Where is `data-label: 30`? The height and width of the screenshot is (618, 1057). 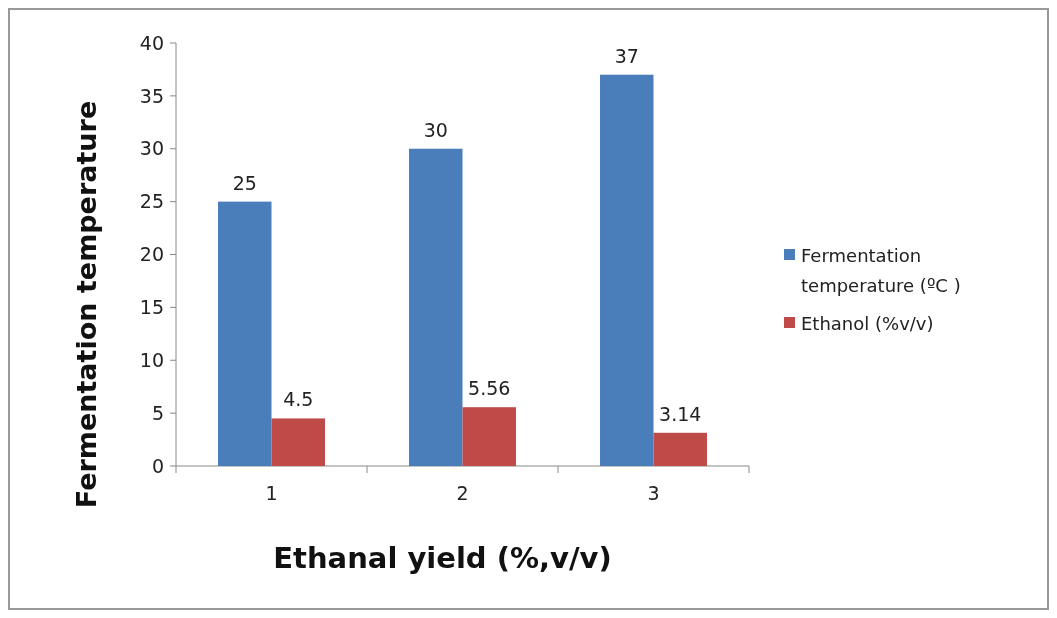 data-label: 30 is located at coordinates (435, 129).